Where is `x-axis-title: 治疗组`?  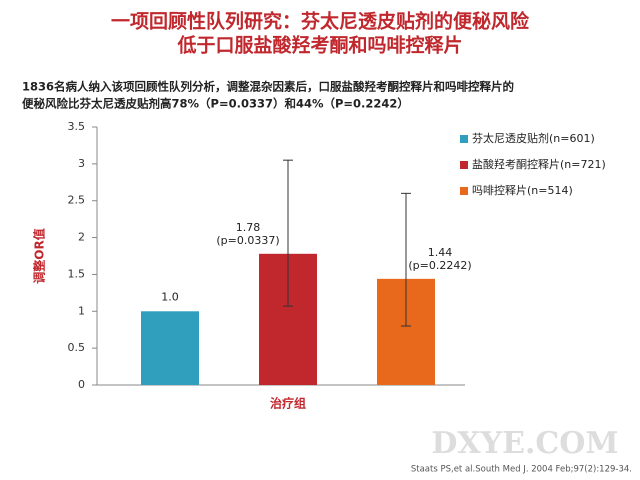 x-axis-title: 治疗组 is located at coordinates (288, 403).